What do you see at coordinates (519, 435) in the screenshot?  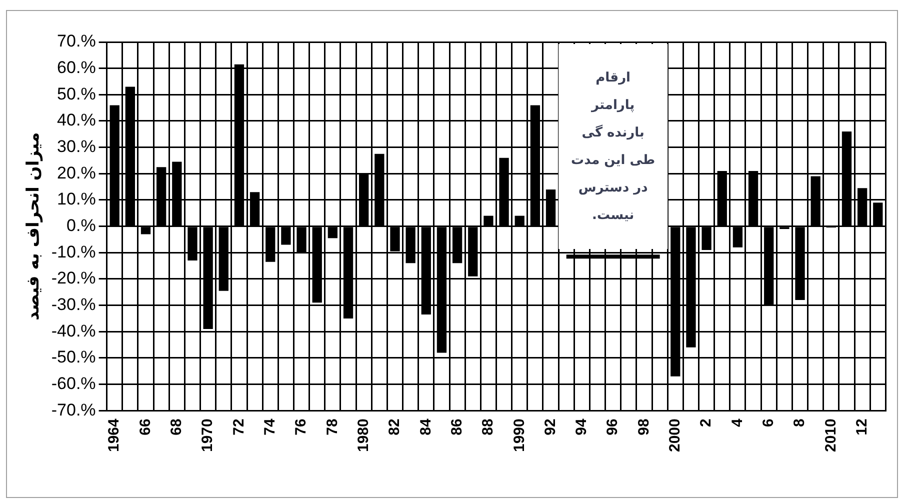 I see `x-tick-label: 1990` at bounding box center [519, 435].